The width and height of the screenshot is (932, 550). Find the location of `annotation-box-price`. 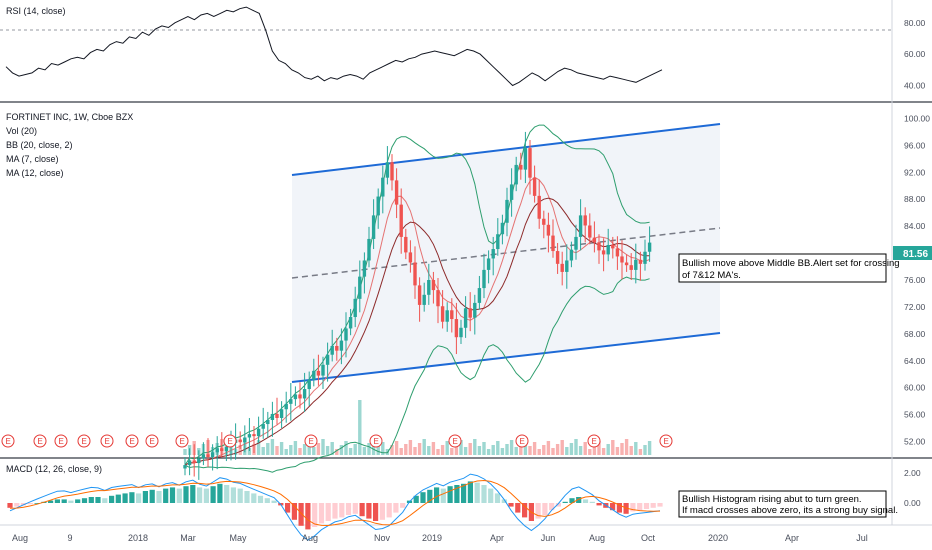

annotation-box-price is located at coordinates (782, 268).